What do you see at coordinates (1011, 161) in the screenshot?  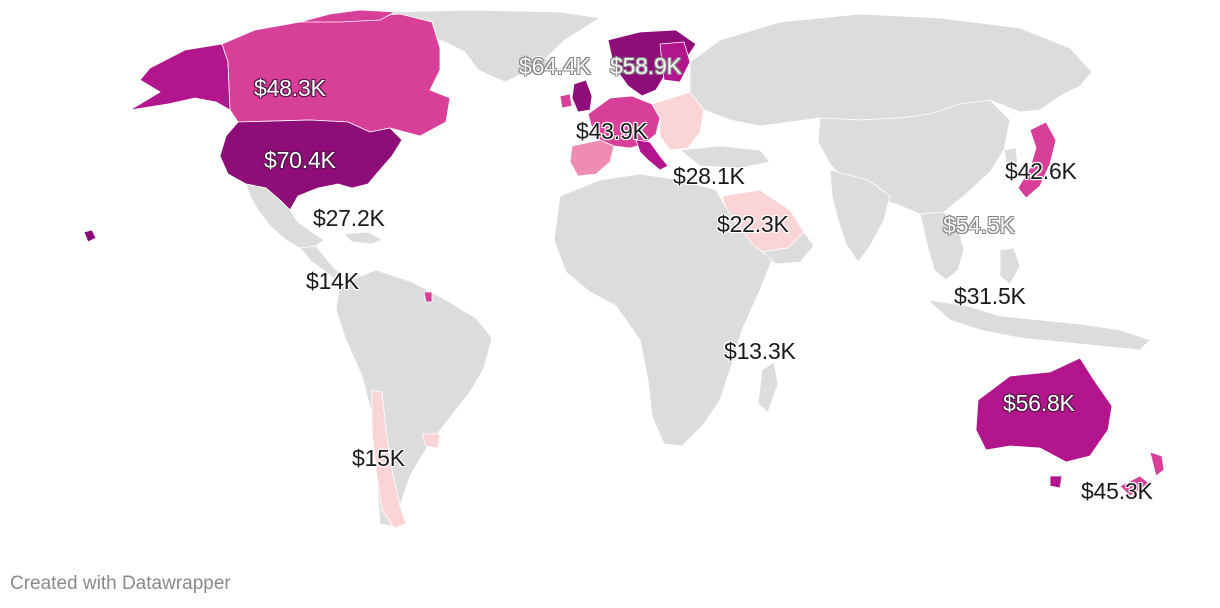 I see `region-korea` at bounding box center [1011, 161].